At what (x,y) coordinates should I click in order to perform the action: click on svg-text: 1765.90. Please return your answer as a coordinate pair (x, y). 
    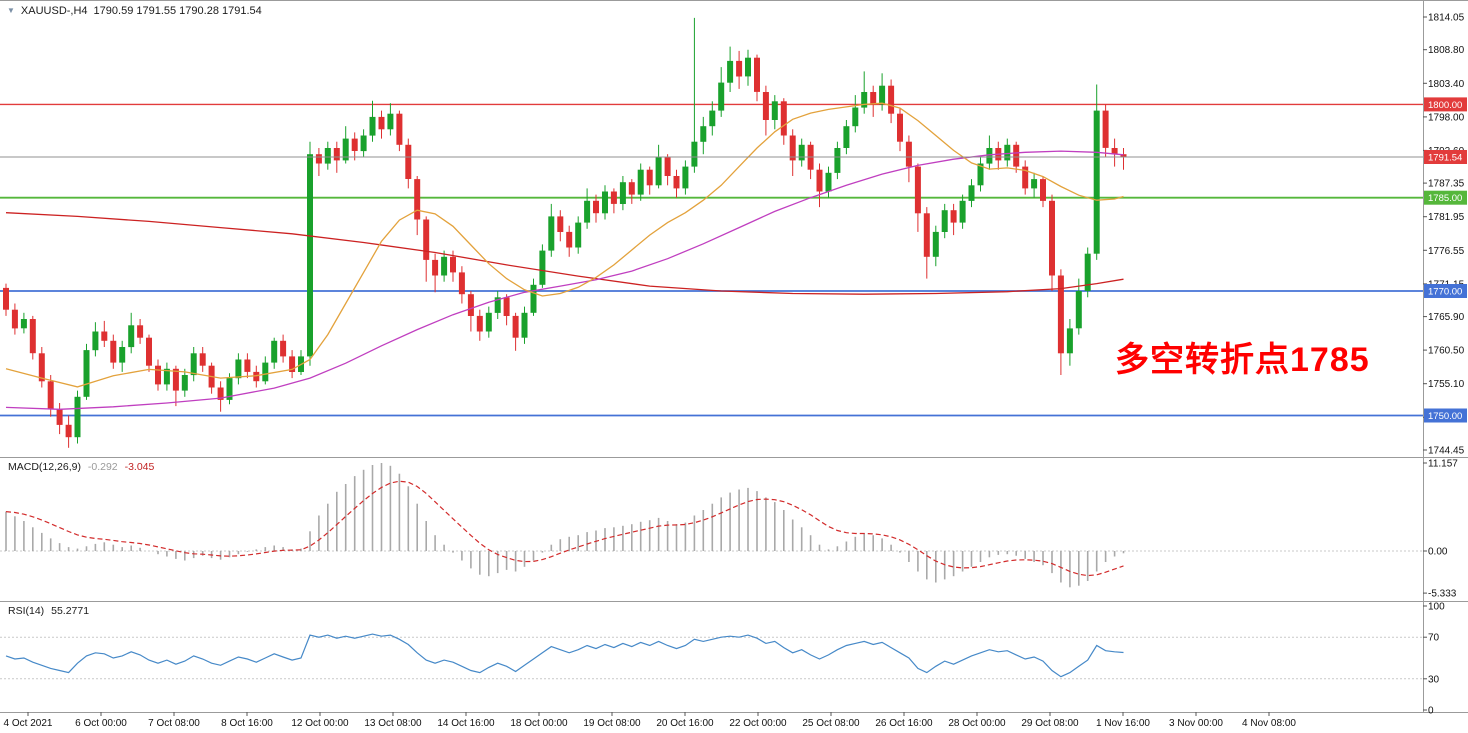
    Looking at the image, I should click on (1446, 317).